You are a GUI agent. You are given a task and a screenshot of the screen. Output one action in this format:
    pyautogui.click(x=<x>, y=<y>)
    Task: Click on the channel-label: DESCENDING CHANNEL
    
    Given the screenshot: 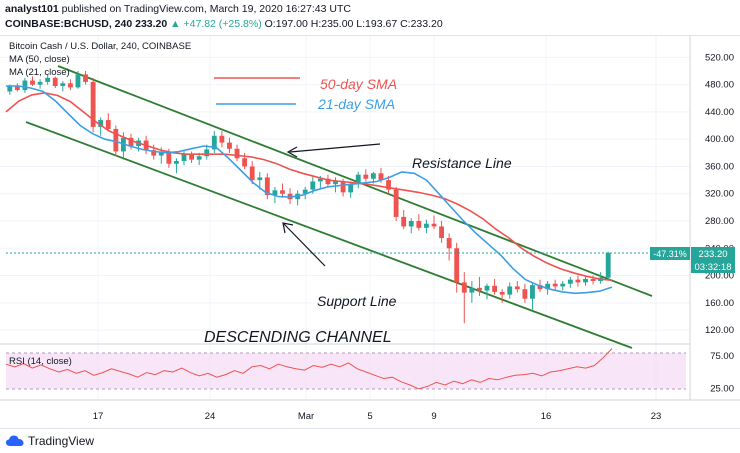 What is the action you would take?
    pyautogui.click(x=298, y=337)
    